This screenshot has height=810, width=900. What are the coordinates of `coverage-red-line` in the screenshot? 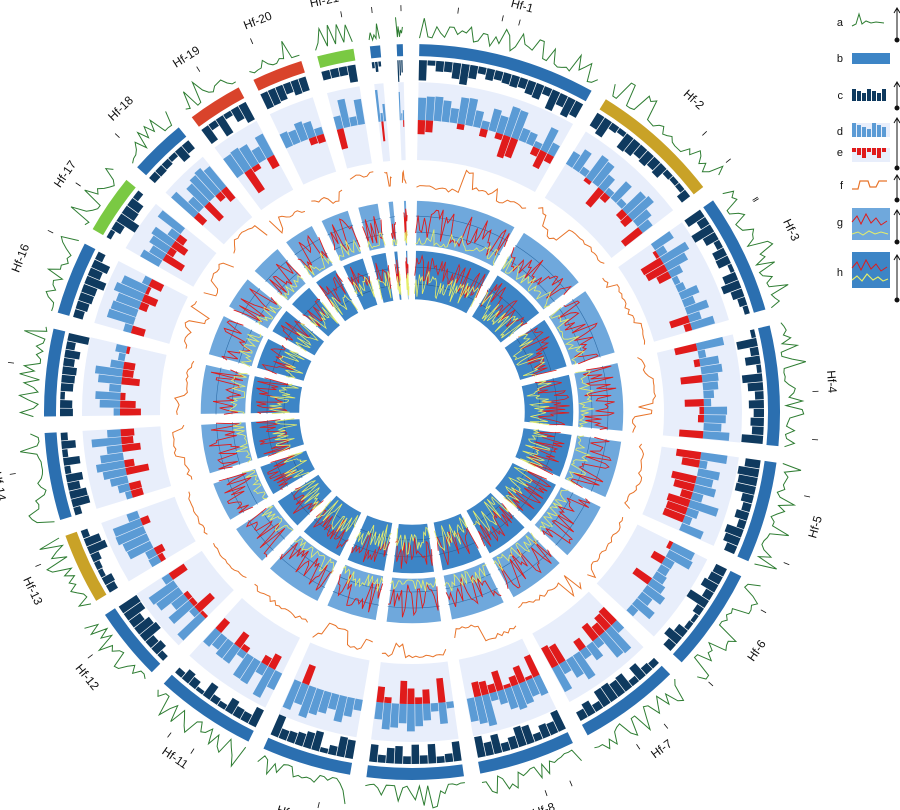 It's located at (314, 313).